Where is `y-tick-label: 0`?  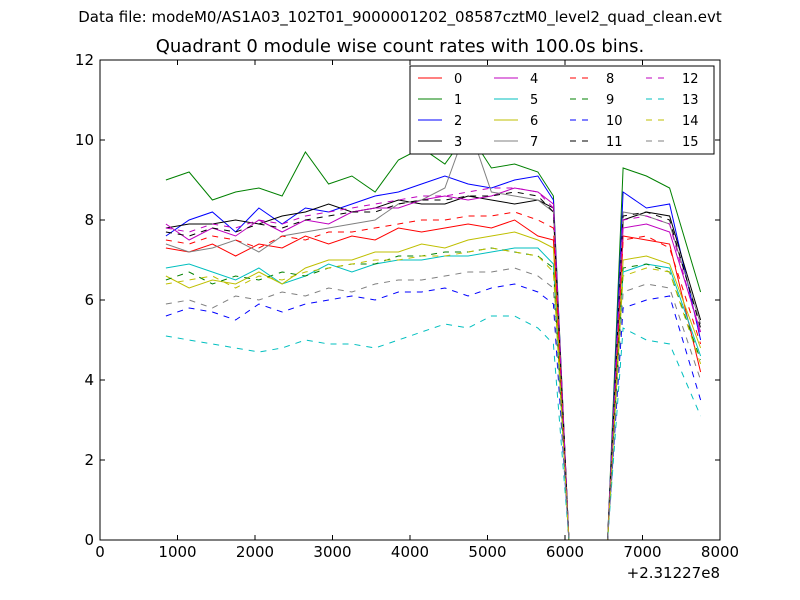
y-tick-label: 0 is located at coordinates (89, 540).